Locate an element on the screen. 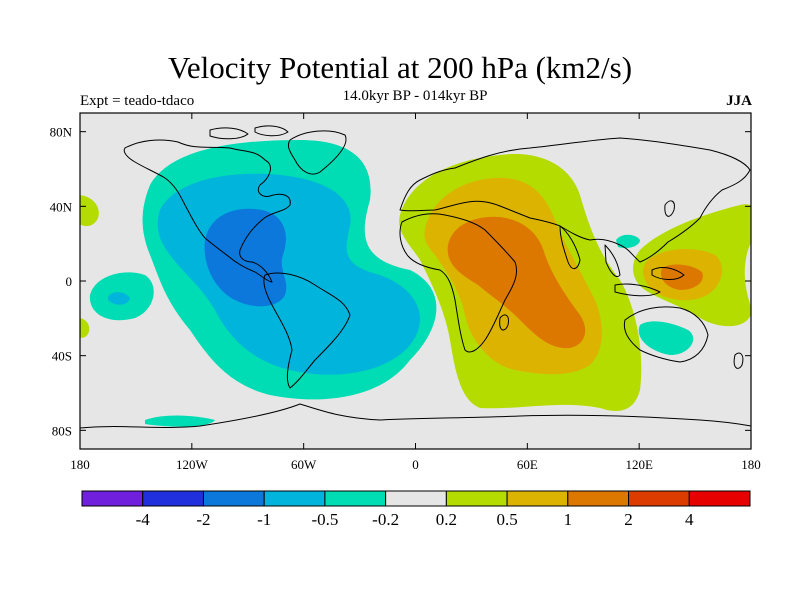  plot-subtitle: 14.0kyr BP - 014kyr BP is located at coordinates (415, 96).